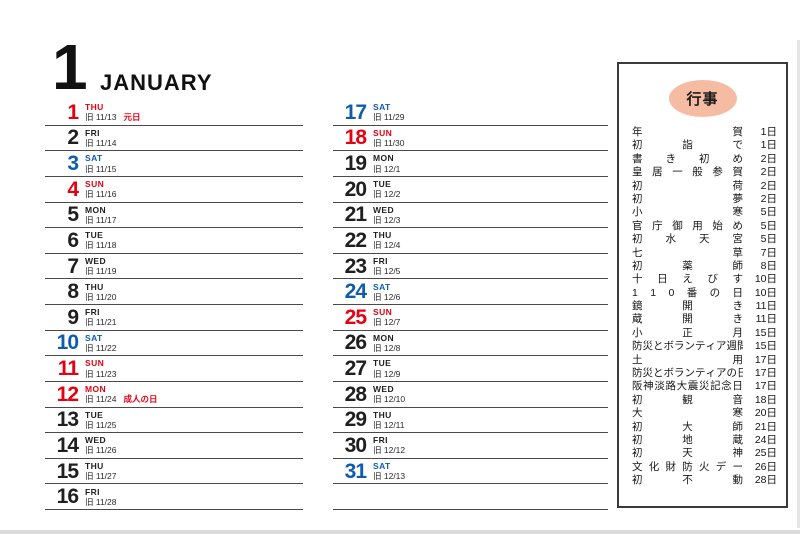 This screenshot has width=800, height=534. Describe the element at coordinates (383, 132) in the screenshot. I see `weekday-label: SUN` at that location.